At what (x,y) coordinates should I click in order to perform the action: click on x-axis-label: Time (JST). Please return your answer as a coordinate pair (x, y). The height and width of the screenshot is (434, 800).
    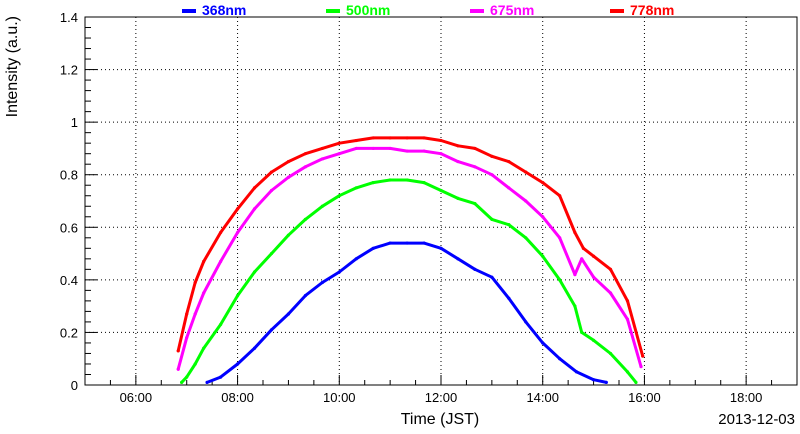
    Looking at the image, I should click on (440, 419).